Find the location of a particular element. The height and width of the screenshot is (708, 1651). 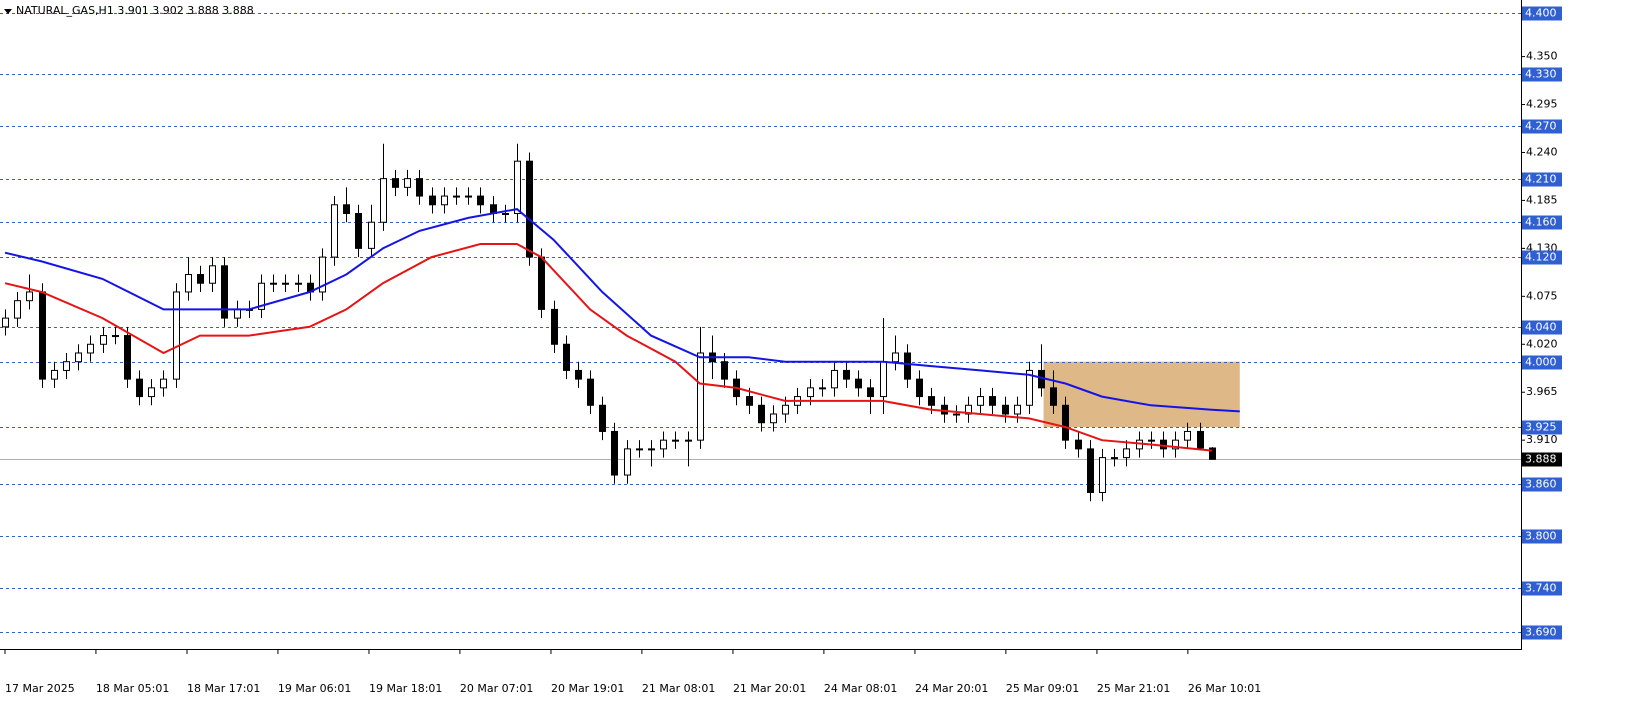

x-tick-label: 26 Mar 10:01 is located at coordinates (1224, 688).